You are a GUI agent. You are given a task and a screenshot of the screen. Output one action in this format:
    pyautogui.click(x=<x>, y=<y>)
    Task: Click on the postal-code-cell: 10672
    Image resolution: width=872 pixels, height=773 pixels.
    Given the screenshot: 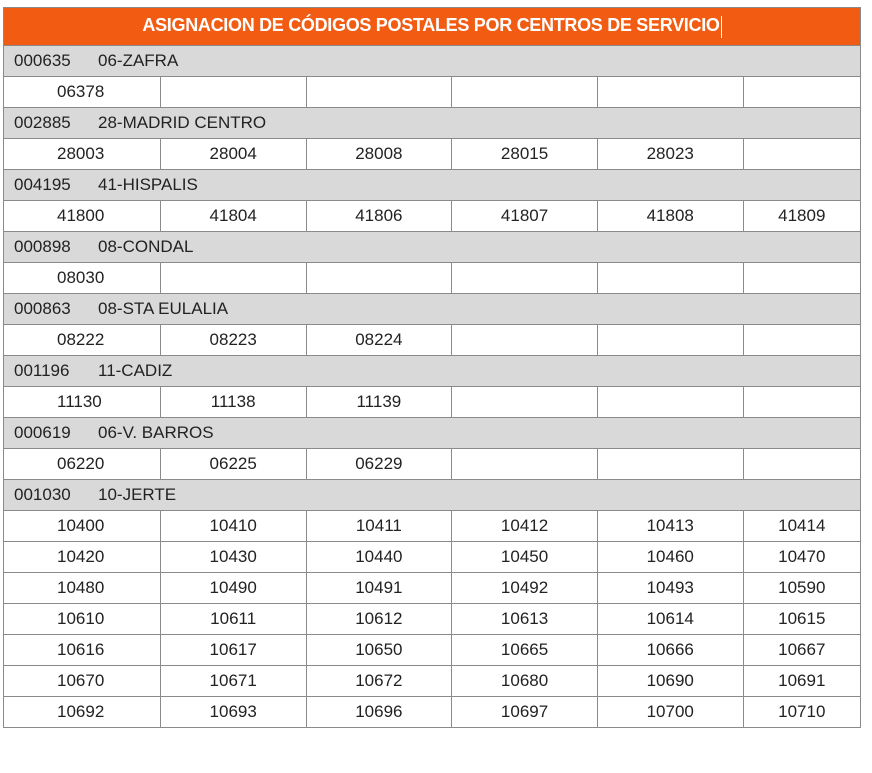 What is the action you would take?
    pyautogui.click(x=379, y=681)
    